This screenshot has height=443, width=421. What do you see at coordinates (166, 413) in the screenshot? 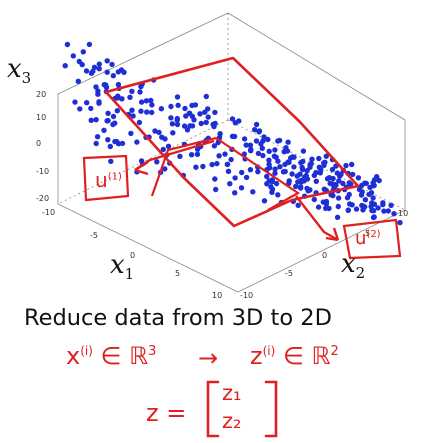
I see `z-equals: z =` at bounding box center [166, 413].